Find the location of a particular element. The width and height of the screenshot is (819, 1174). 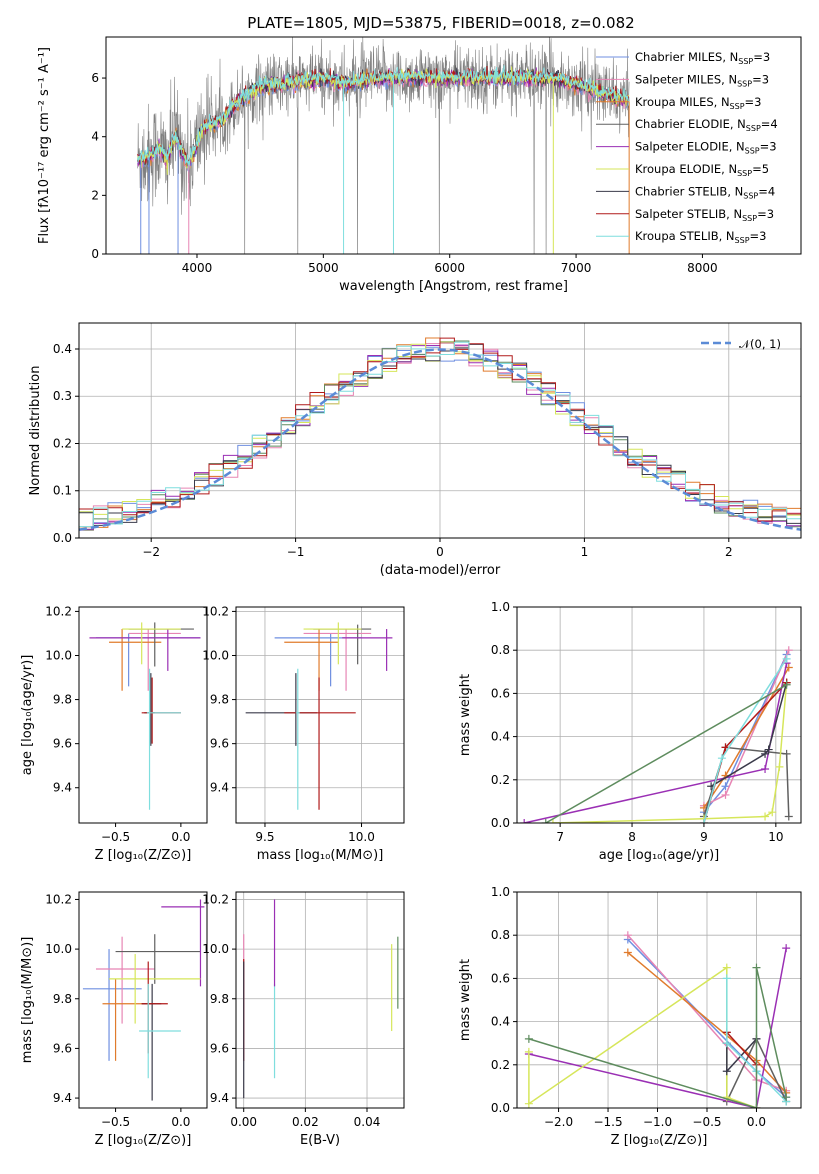

legend-normal-label: 𝒩(0, 1) is located at coordinates (760, 344).